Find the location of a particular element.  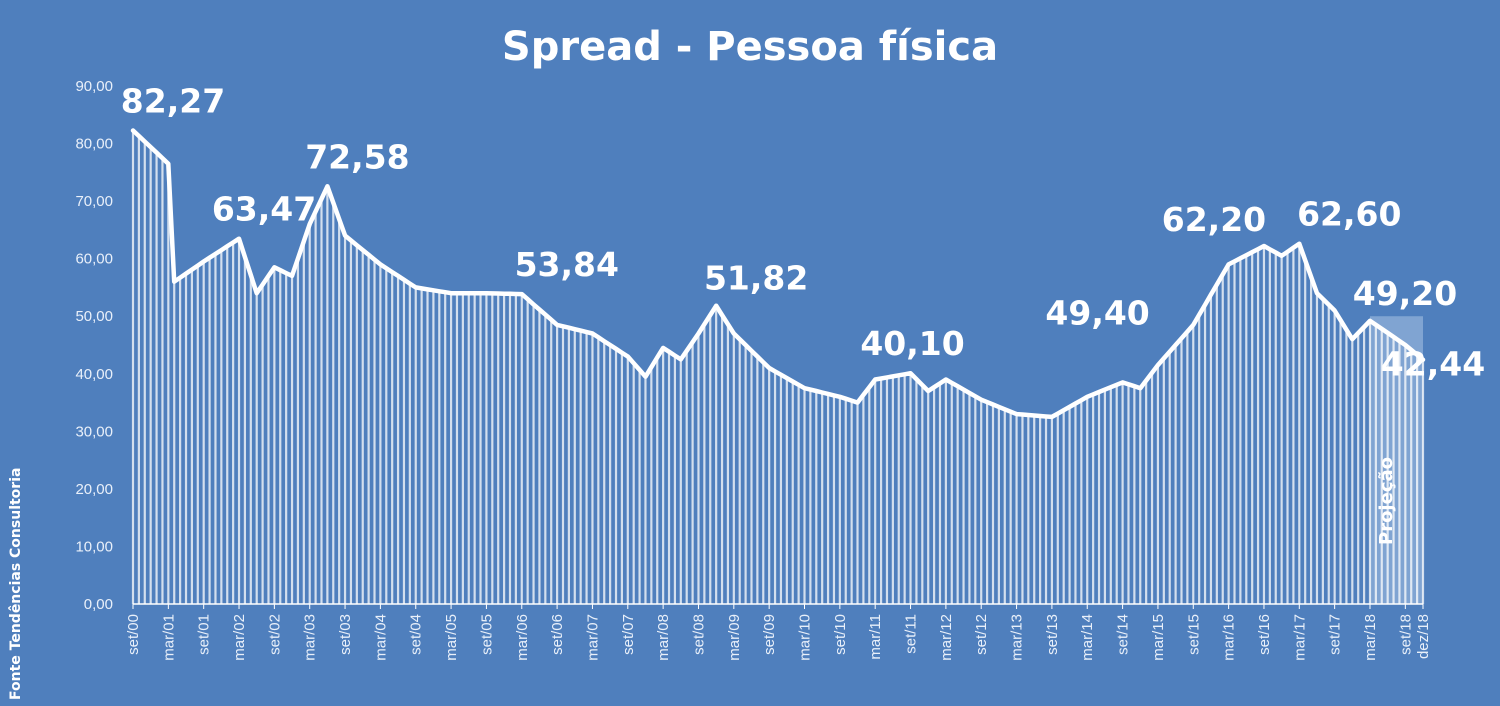

x-tick-label: set/11 is located at coordinates (911, 634).